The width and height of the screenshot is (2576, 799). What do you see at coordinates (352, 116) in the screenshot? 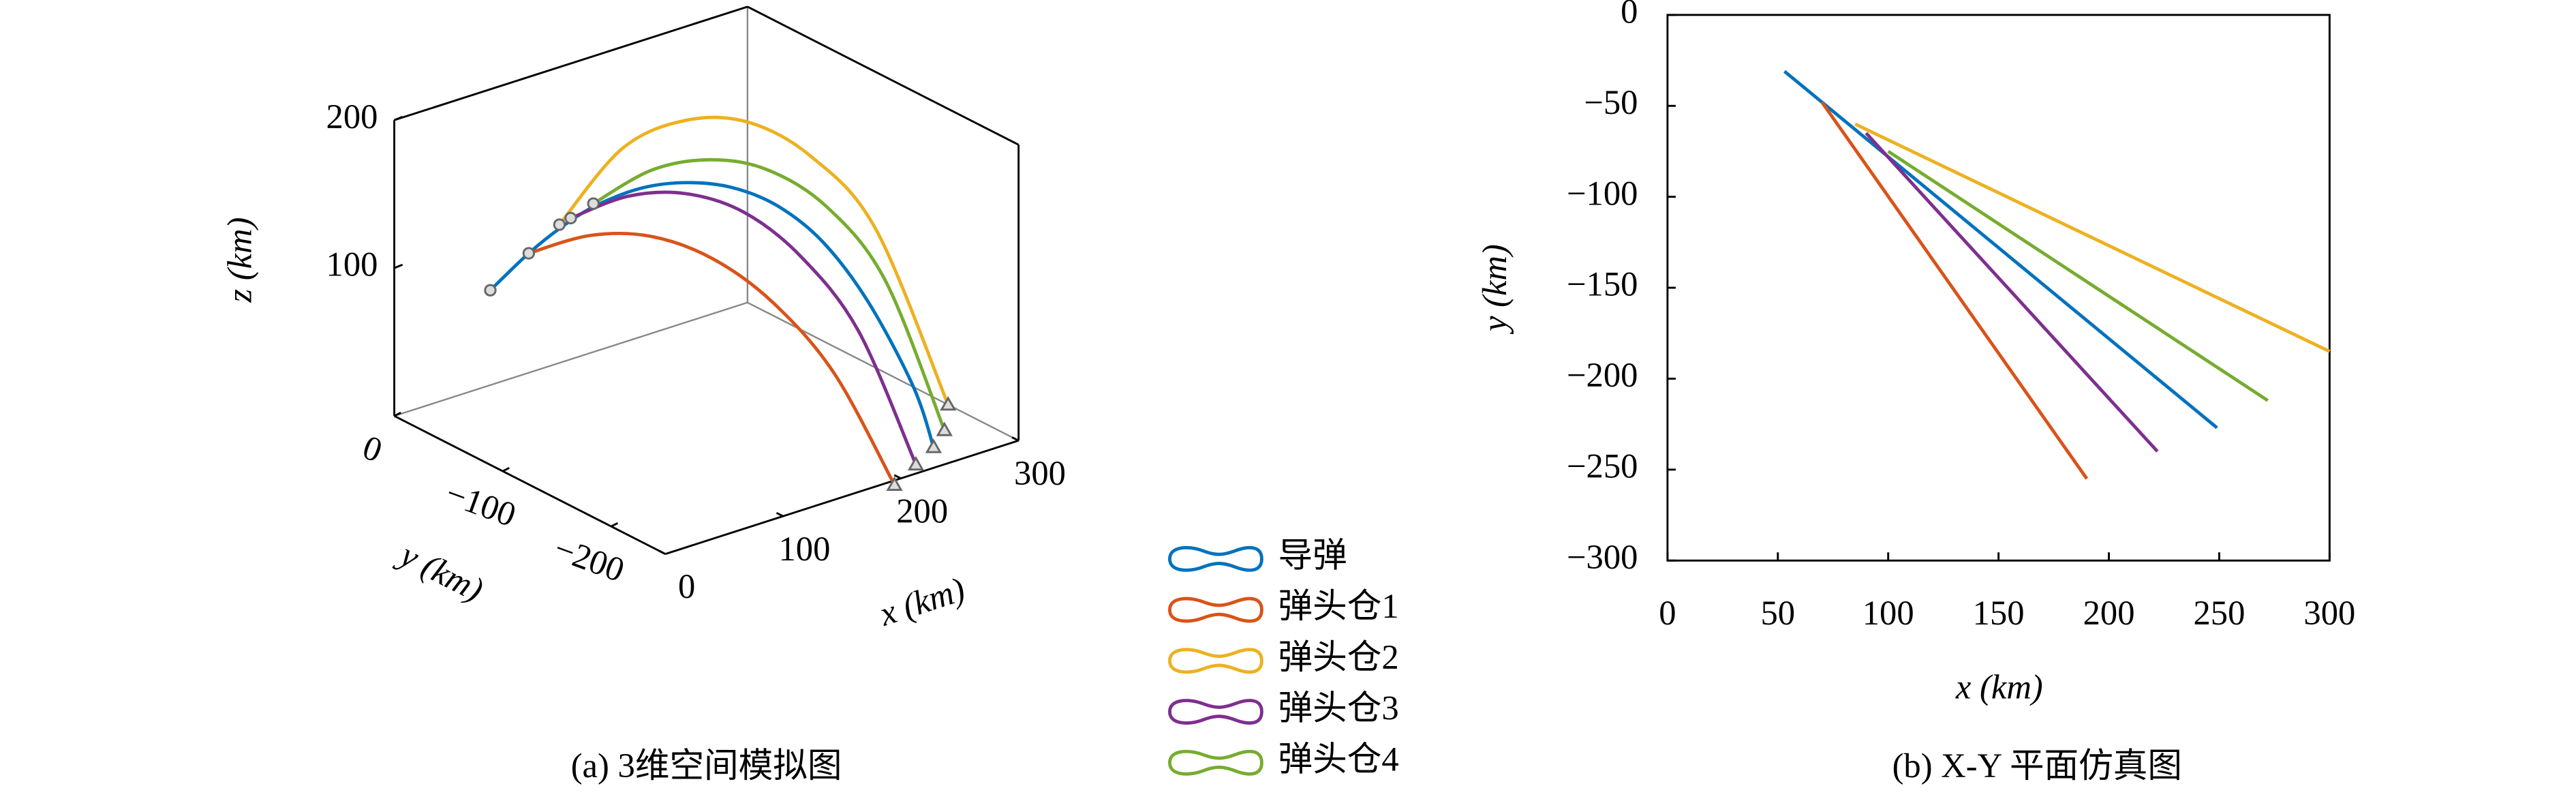
I see `z-tick-label: 200` at bounding box center [352, 116].